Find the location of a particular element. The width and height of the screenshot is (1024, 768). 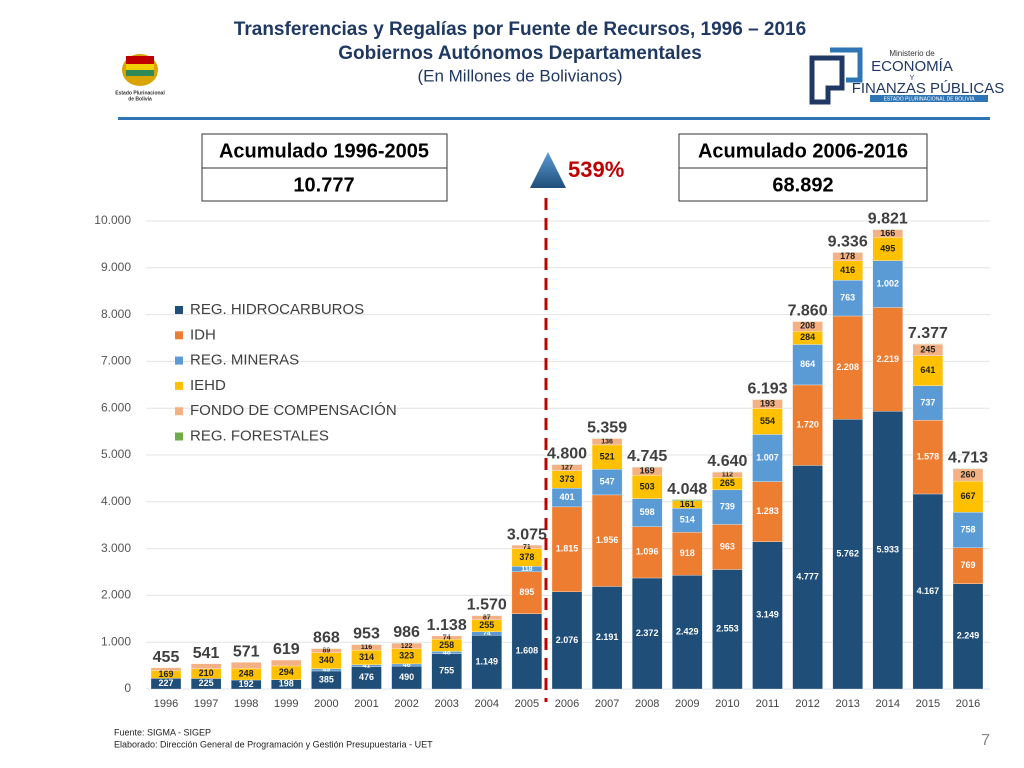

summary-value: 68.892 is located at coordinates (802, 185).